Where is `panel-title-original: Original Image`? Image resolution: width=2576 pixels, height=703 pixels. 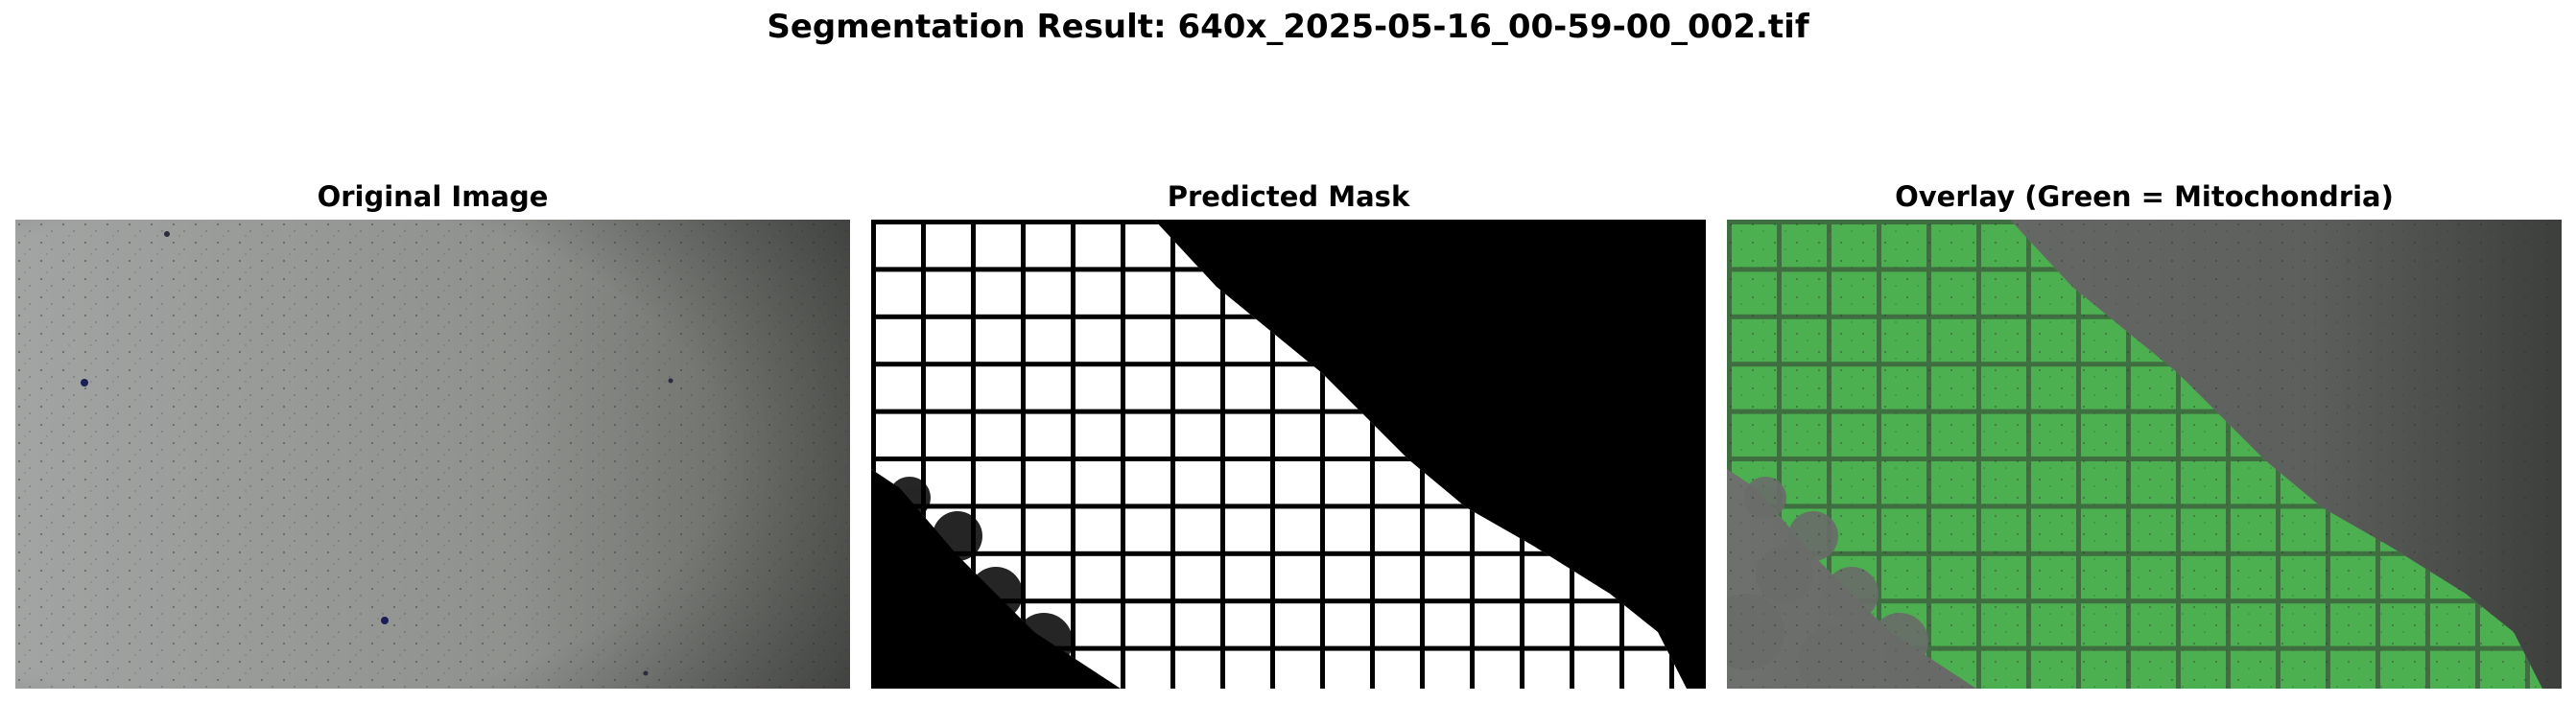
panel-title-original: Original Image is located at coordinates (433, 197).